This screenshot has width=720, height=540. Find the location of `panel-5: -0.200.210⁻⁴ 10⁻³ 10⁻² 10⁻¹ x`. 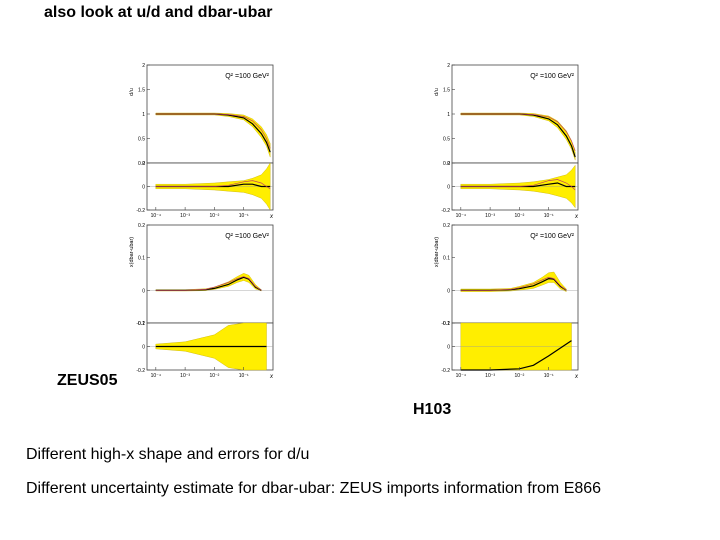

panel-5: -0.200.210⁻⁴ 10⁻³ 10⁻² 10⁻¹ x is located at coordinates (510, 190).